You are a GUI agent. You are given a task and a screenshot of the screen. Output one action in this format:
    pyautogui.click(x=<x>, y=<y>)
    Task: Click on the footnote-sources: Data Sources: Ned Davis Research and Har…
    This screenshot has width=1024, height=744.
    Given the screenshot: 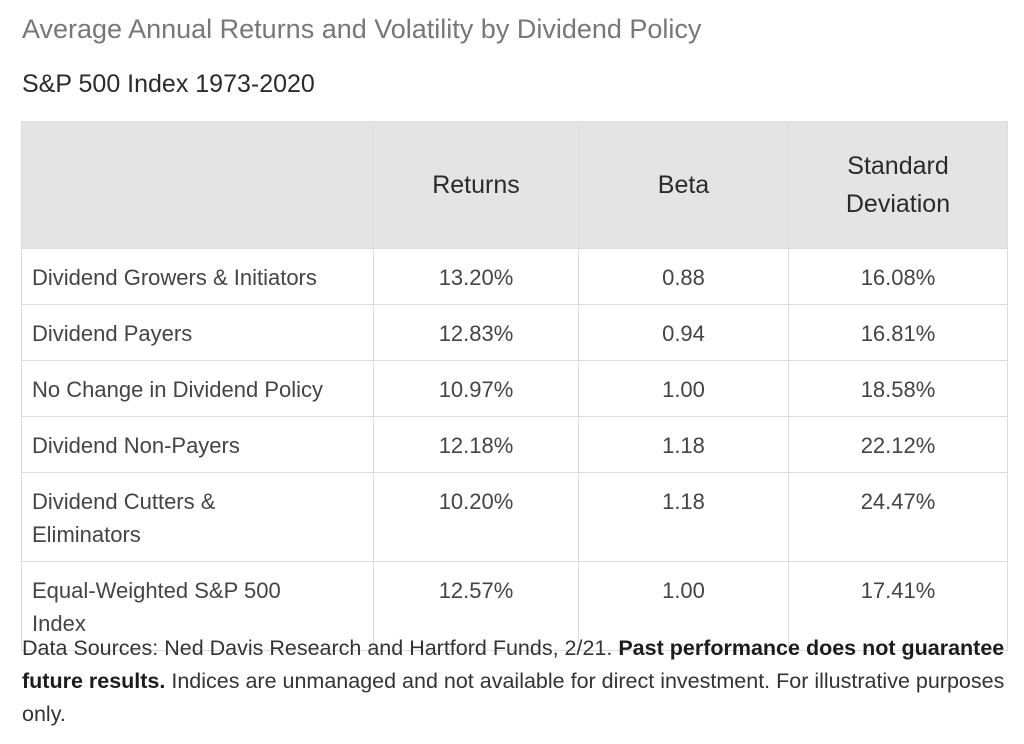 What is the action you would take?
    pyautogui.click(x=317, y=648)
    